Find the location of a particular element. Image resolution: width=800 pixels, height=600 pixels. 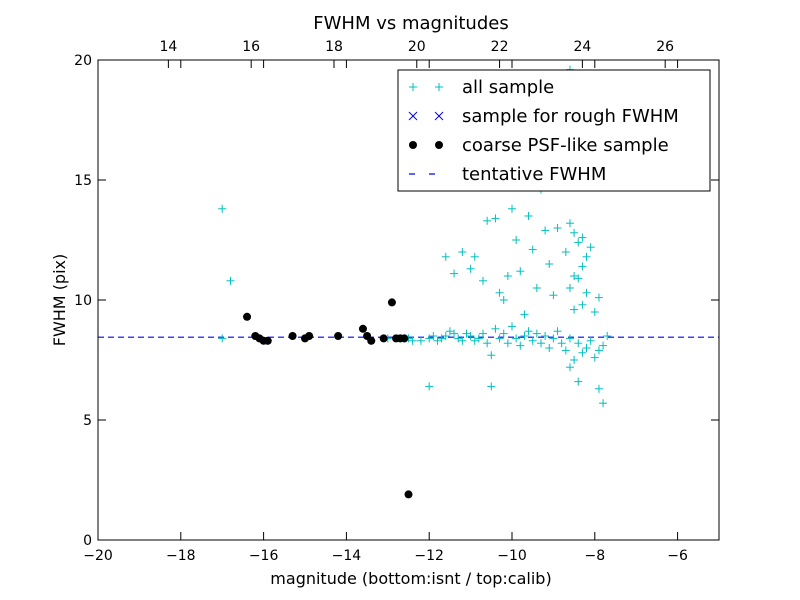

top-tick-label: 18 is located at coordinates (334, 47).